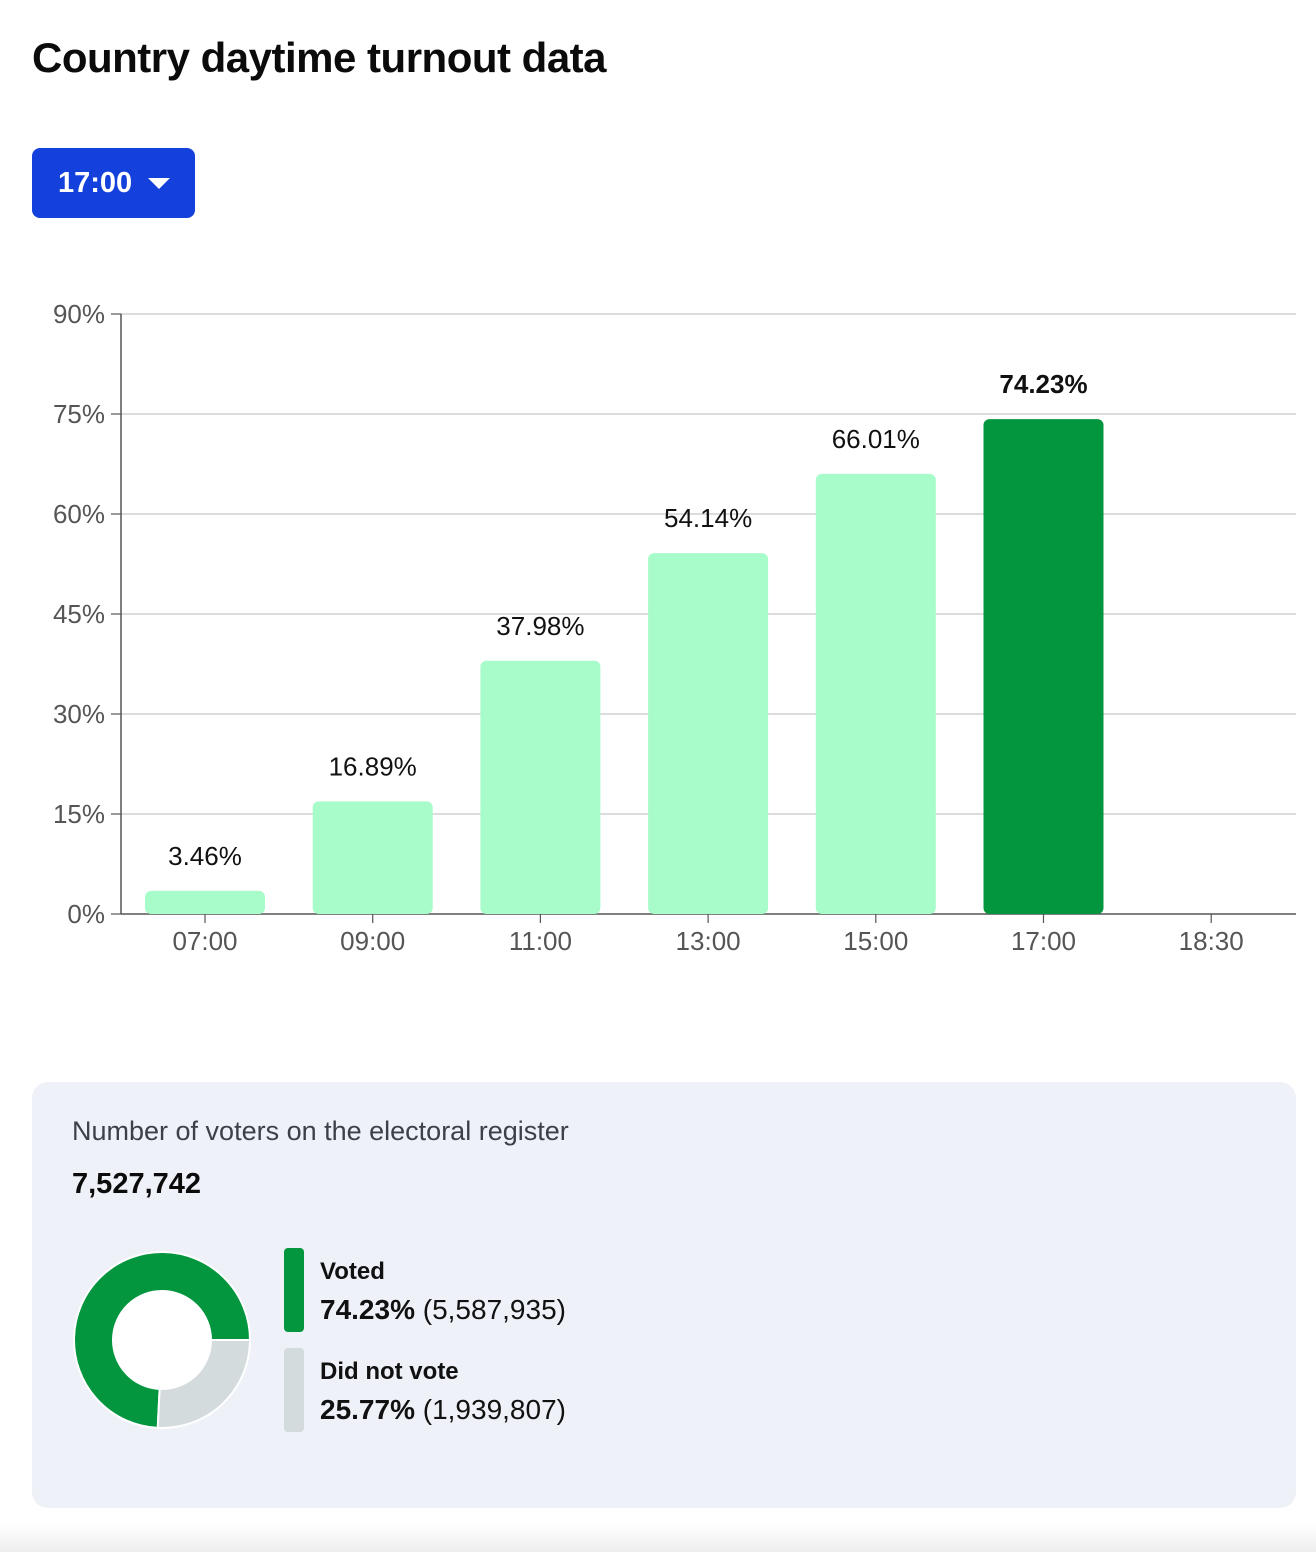 Image resolution: width=1316 pixels, height=1552 pixels. What do you see at coordinates (79, 814) in the screenshot?
I see `y-tick-label: 15%` at bounding box center [79, 814].